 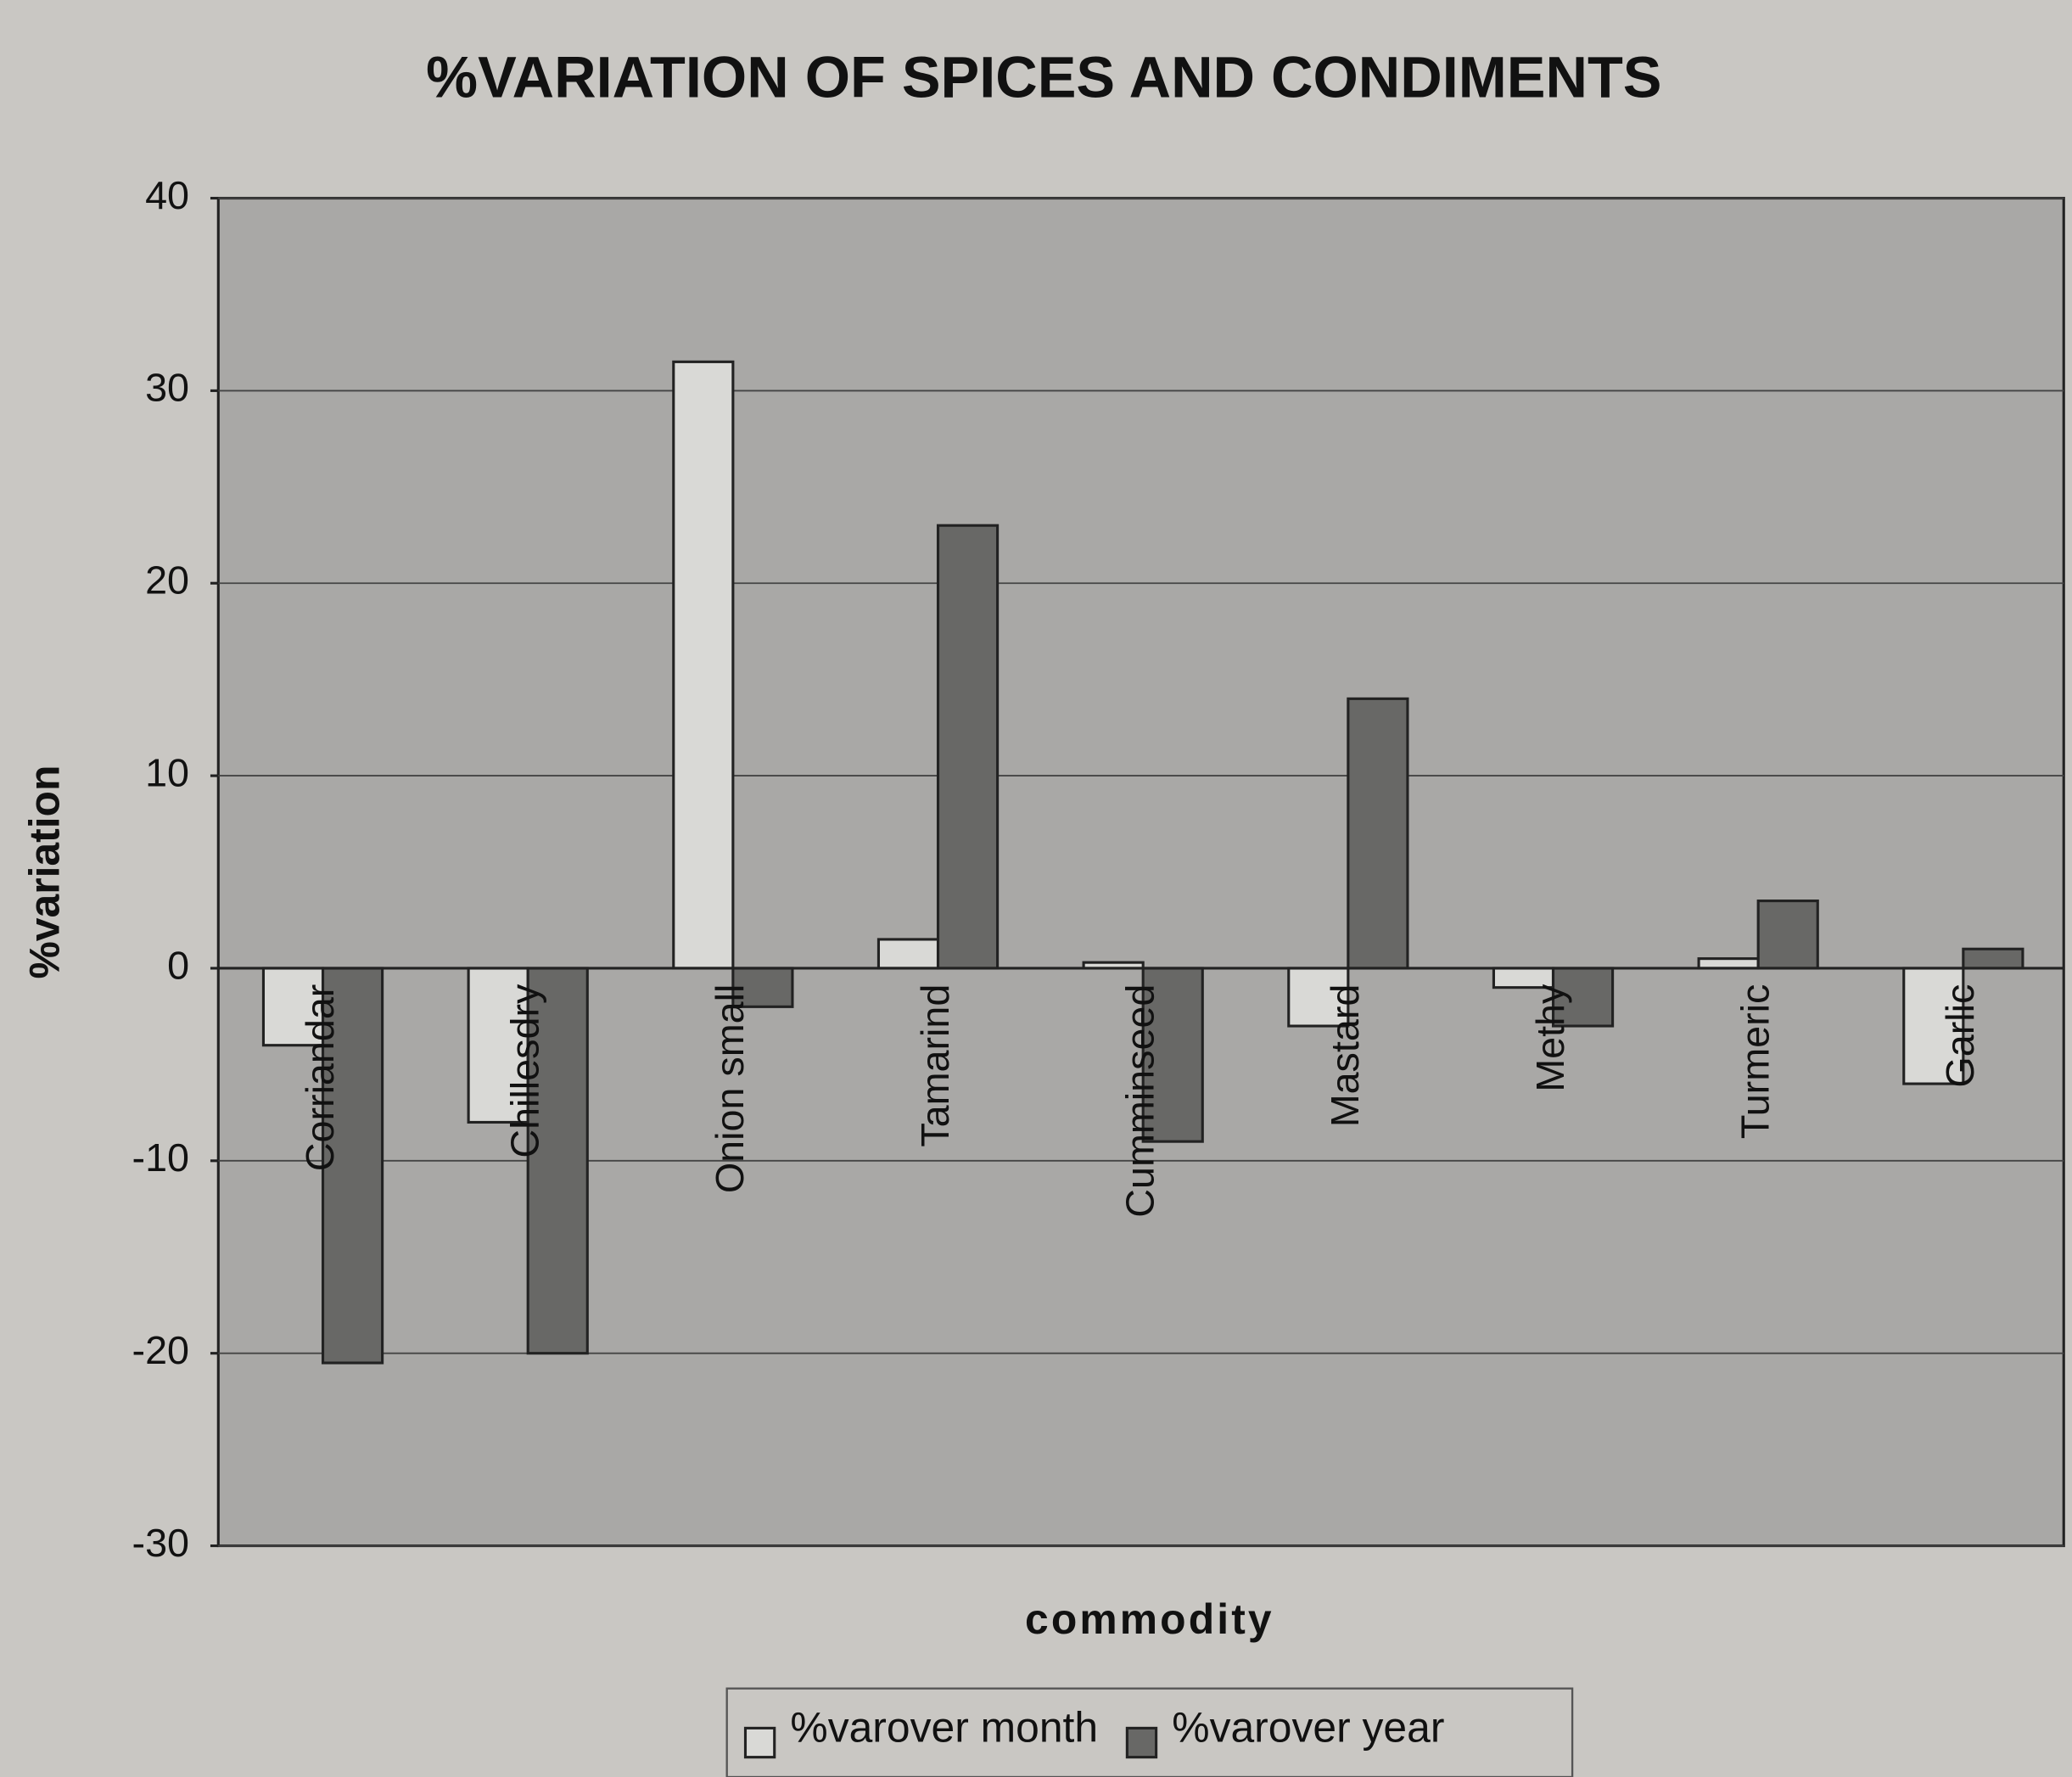 What do you see at coordinates (45, 872) in the screenshot?
I see `y-axis-label: %variation` at bounding box center [45, 872].